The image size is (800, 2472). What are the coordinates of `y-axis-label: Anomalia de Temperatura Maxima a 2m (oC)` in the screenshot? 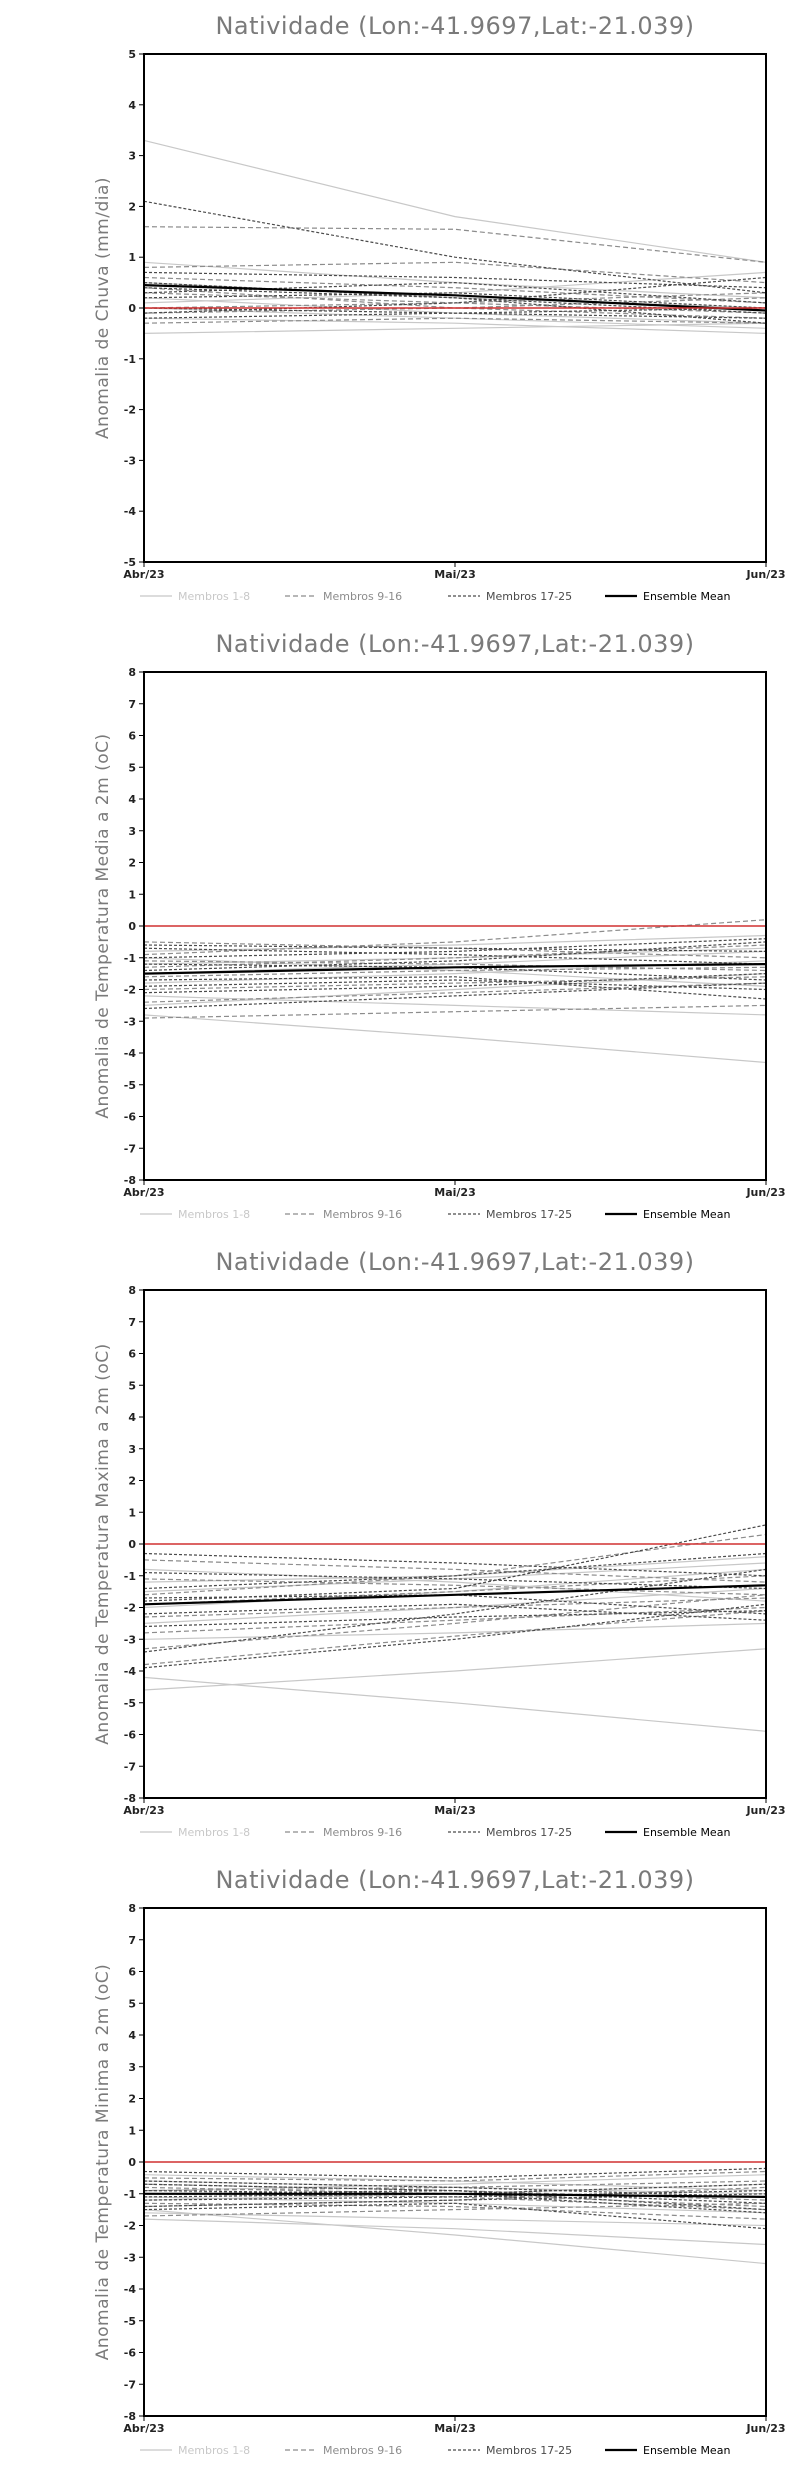 It's located at (103, 1544).